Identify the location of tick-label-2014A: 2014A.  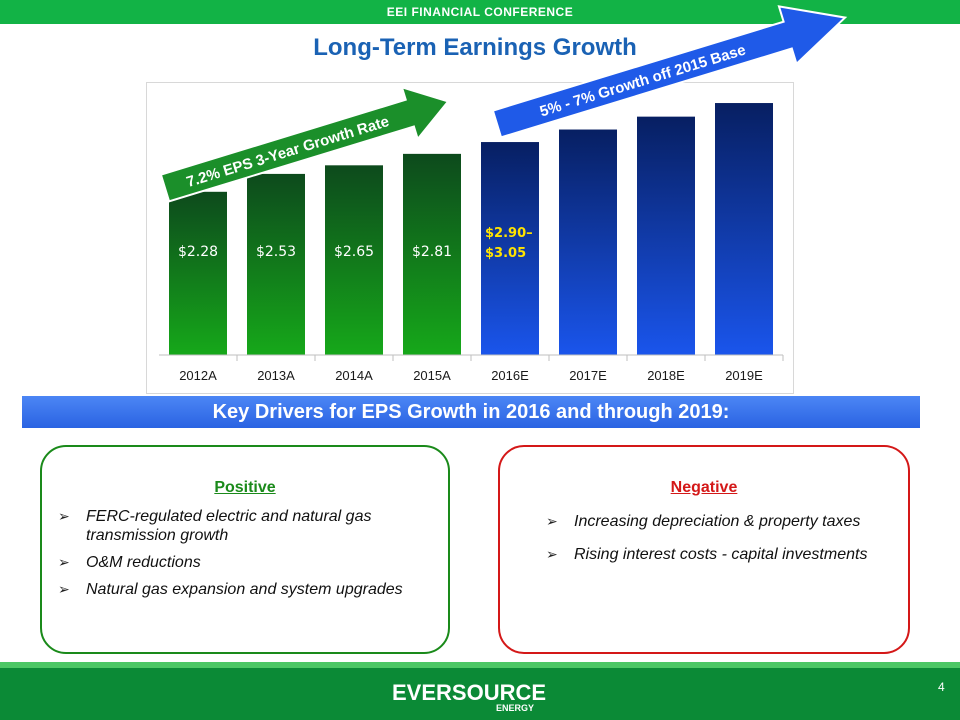
(354, 375).